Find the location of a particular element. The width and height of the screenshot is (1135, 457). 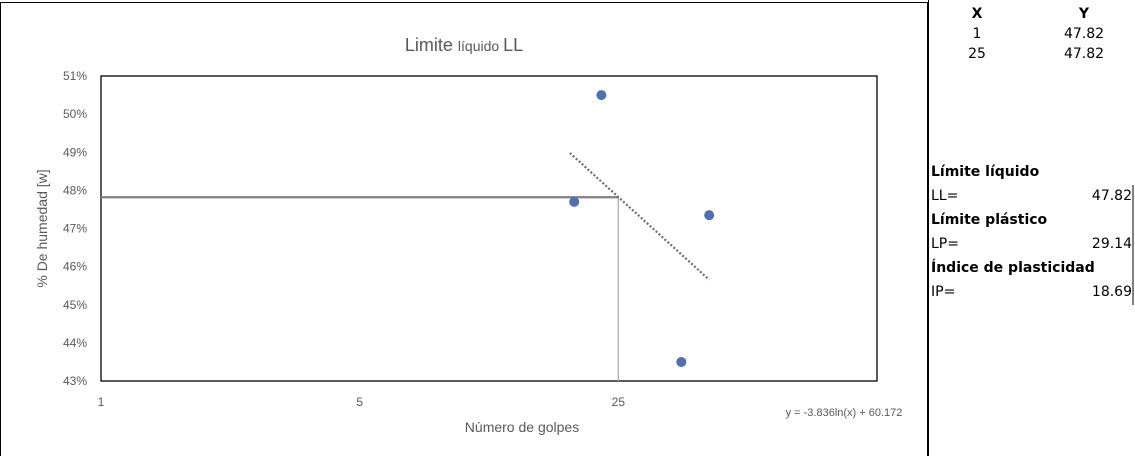

trendline-equation: y = -3.836ln(x) + 60.172 is located at coordinates (844, 413).